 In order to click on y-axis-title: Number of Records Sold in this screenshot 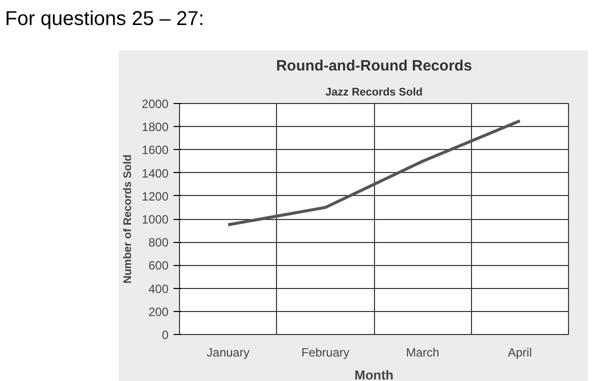, I will do `click(128, 219)`.